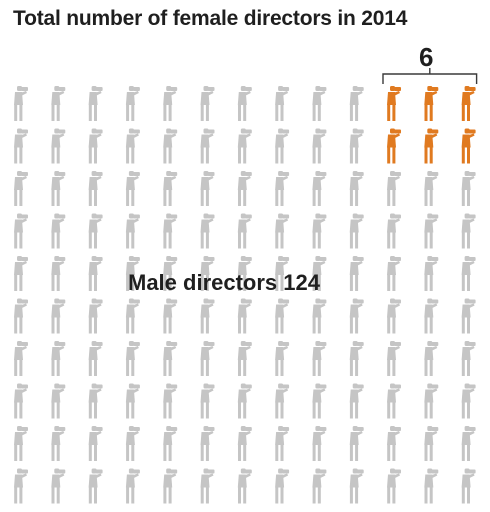 This screenshot has height=512, width=490. I want to click on female-bracket, so click(430, 76).